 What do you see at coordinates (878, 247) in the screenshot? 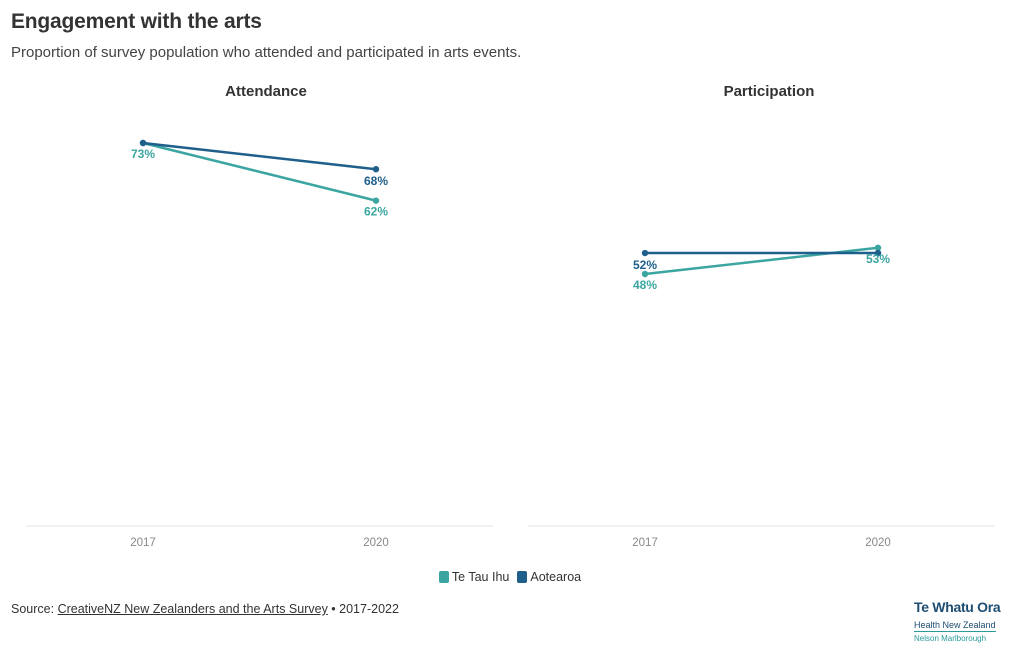
I see `participation-point-te-tau-ihu-2020` at bounding box center [878, 247].